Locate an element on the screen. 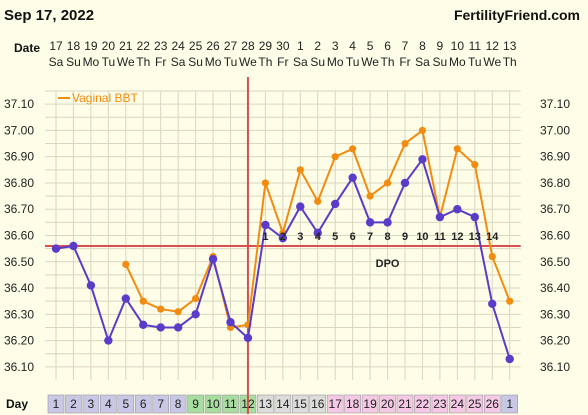 This screenshot has height=415, width=588. y-tick-right: 37.00 is located at coordinates (555, 130).